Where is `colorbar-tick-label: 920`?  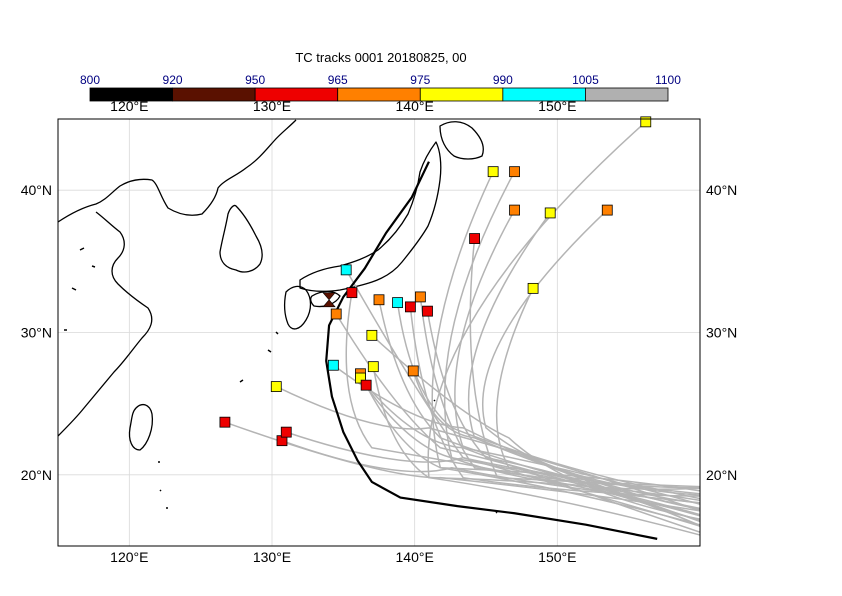 colorbar-tick-label: 920 is located at coordinates (173, 80).